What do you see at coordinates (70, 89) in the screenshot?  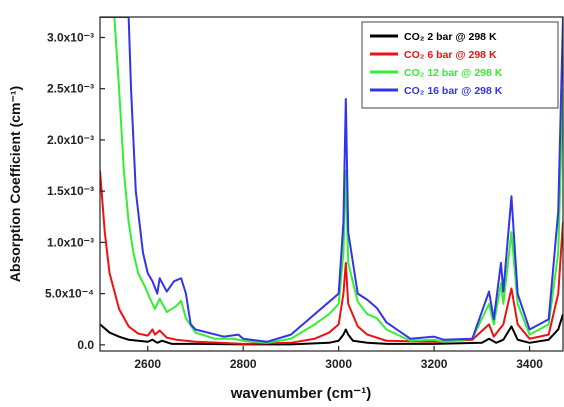 I see `y-tick-label: 2.5x10⁻³` at bounding box center [70, 89].